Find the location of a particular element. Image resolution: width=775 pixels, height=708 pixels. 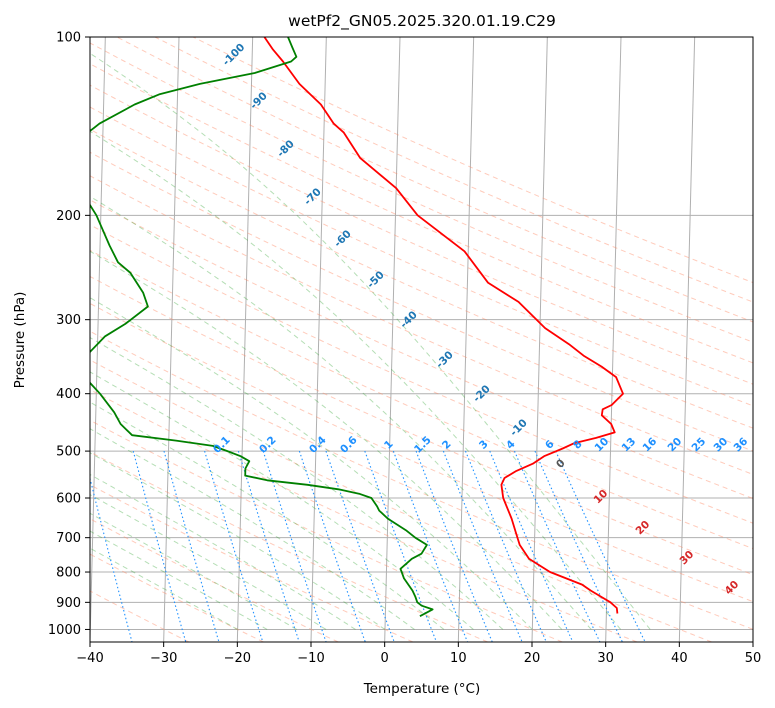

y-tick-label: 800 is located at coordinates (68, 573).